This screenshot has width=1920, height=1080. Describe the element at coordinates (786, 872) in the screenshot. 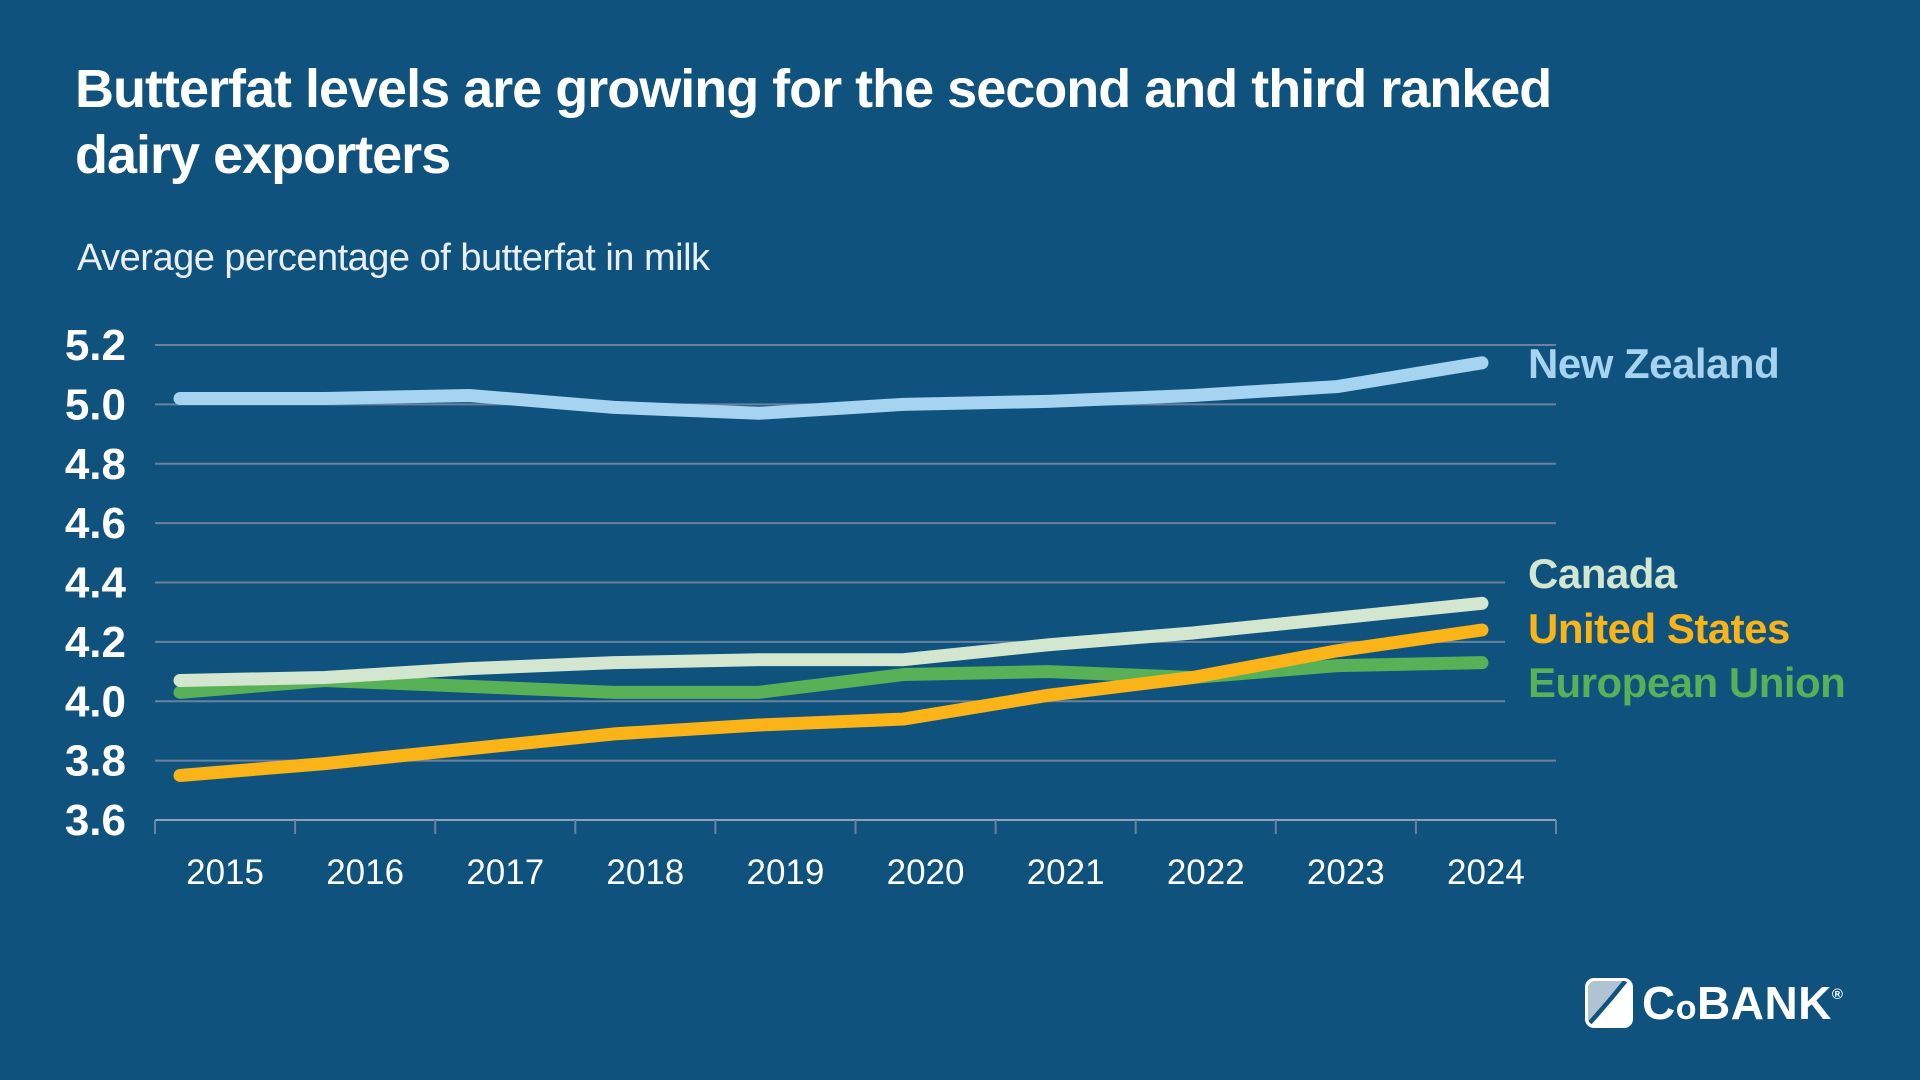

I see `x-axis-label: 2019` at that location.